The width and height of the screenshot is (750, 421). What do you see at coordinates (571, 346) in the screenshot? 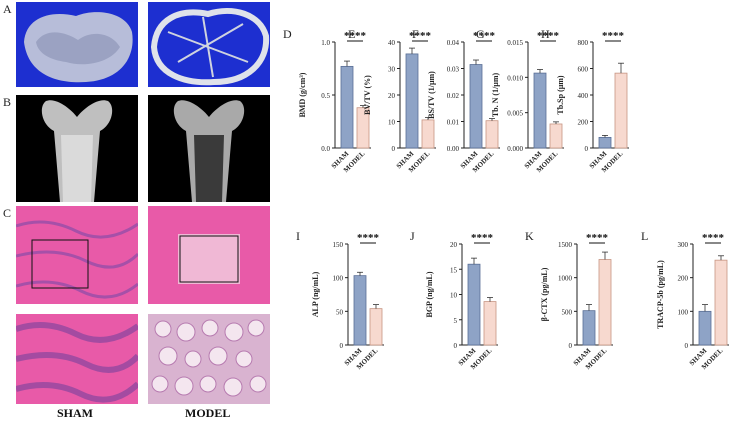
I see `chart-k-tick-label: 0` at bounding box center [571, 346].